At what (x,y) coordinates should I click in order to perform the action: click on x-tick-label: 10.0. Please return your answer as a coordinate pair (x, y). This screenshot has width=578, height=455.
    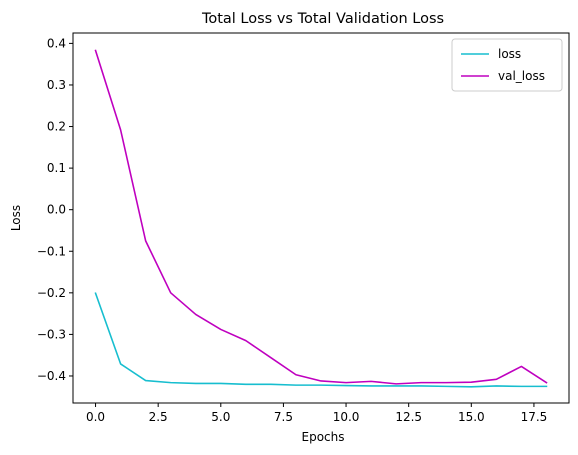
    Looking at the image, I should click on (346, 417).